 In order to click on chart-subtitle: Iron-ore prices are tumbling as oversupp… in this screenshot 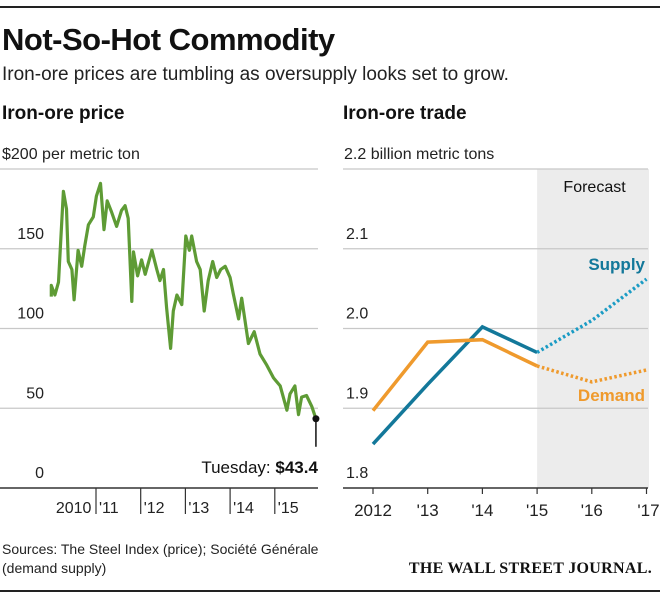, I will do `click(255, 74)`.